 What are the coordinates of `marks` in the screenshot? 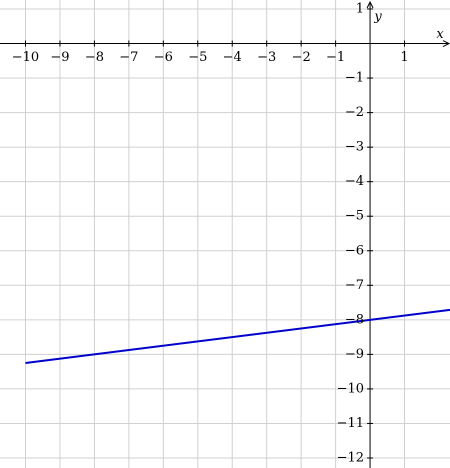 It's located at (237, 336).